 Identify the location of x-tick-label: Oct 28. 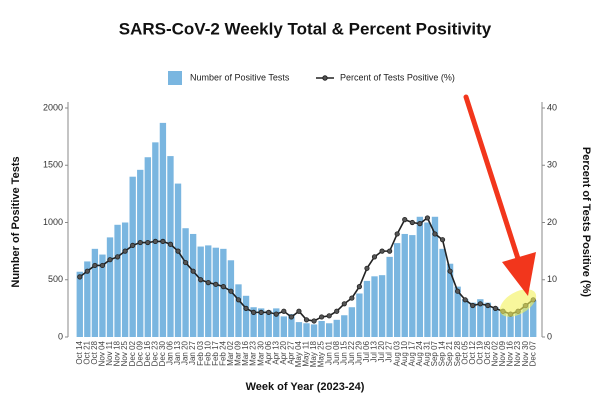
(94, 352).